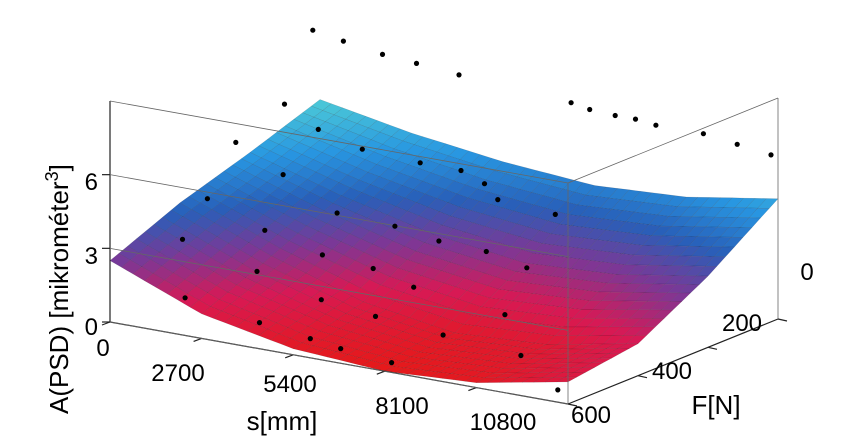 This screenshot has width=867, height=447. Describe the element at coordinates (282, 421) in the screenshot. I see `x-axis-label: s[mm]` at that location.